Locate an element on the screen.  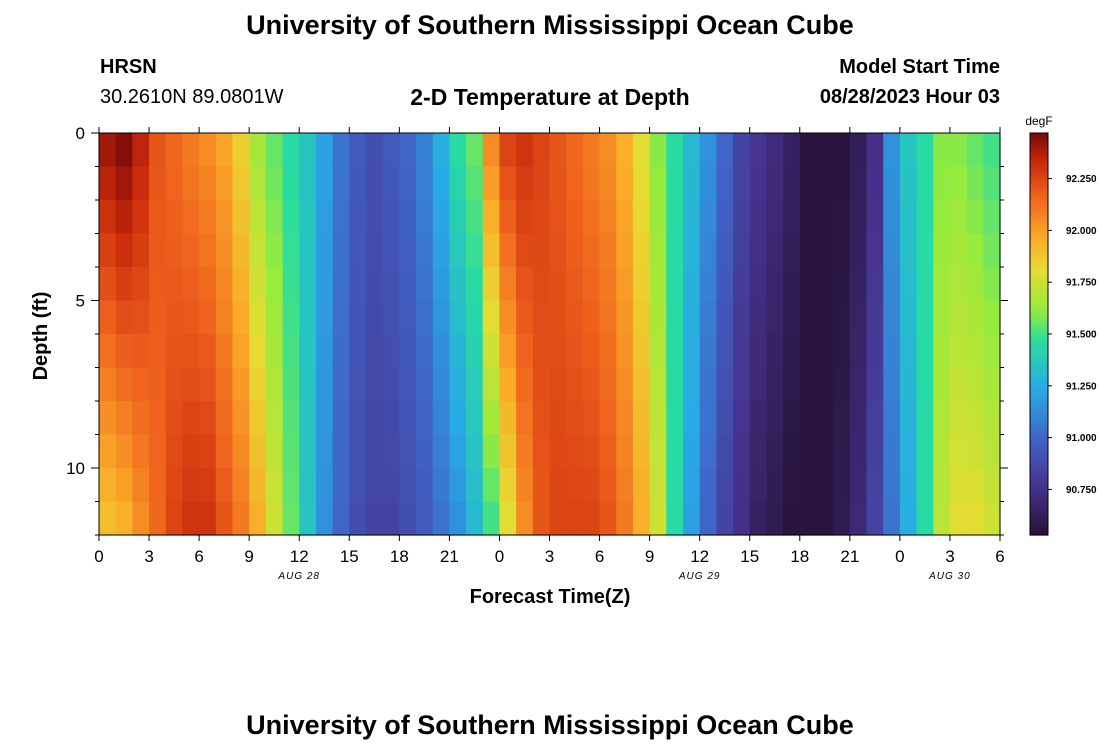
x-axis-title: Forecast Time(Z) is located at coordinates (550, 597).